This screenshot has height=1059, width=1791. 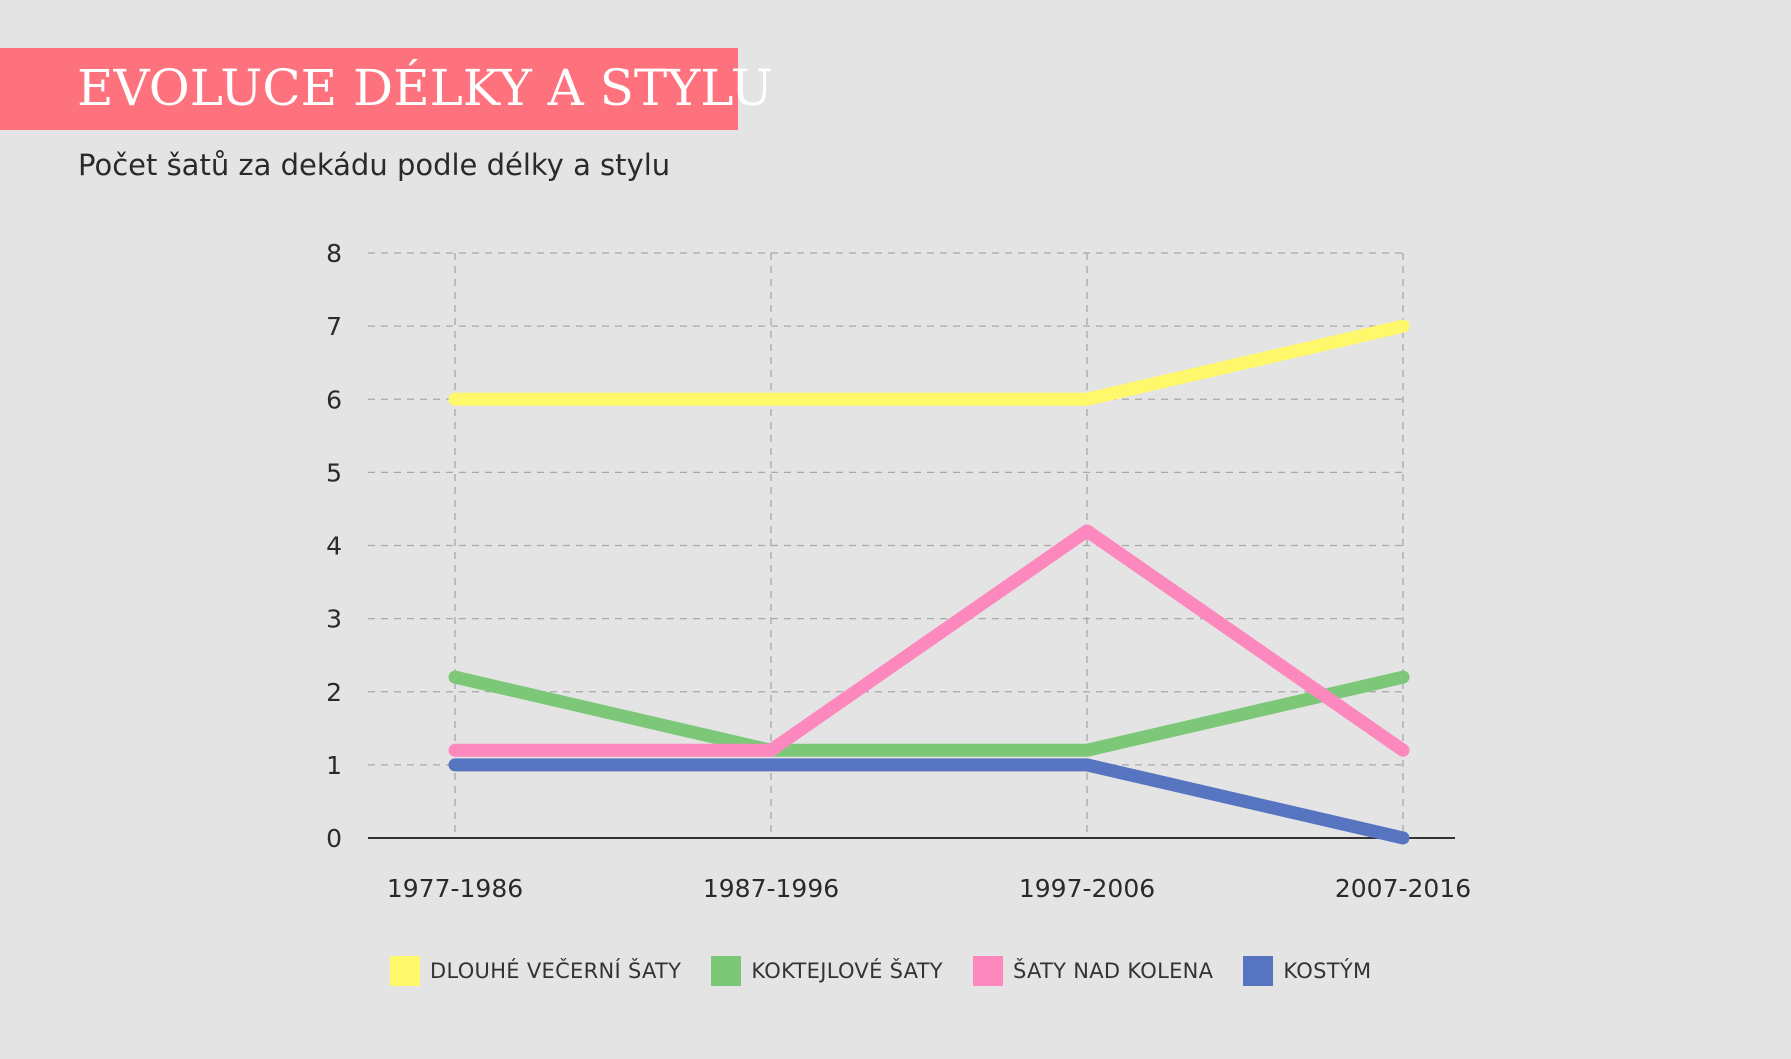 What do you see at coordinates (455, 888) in the screenshot?
I see `x-tick-label: 1977-1986` at bounding box center [455, 888].